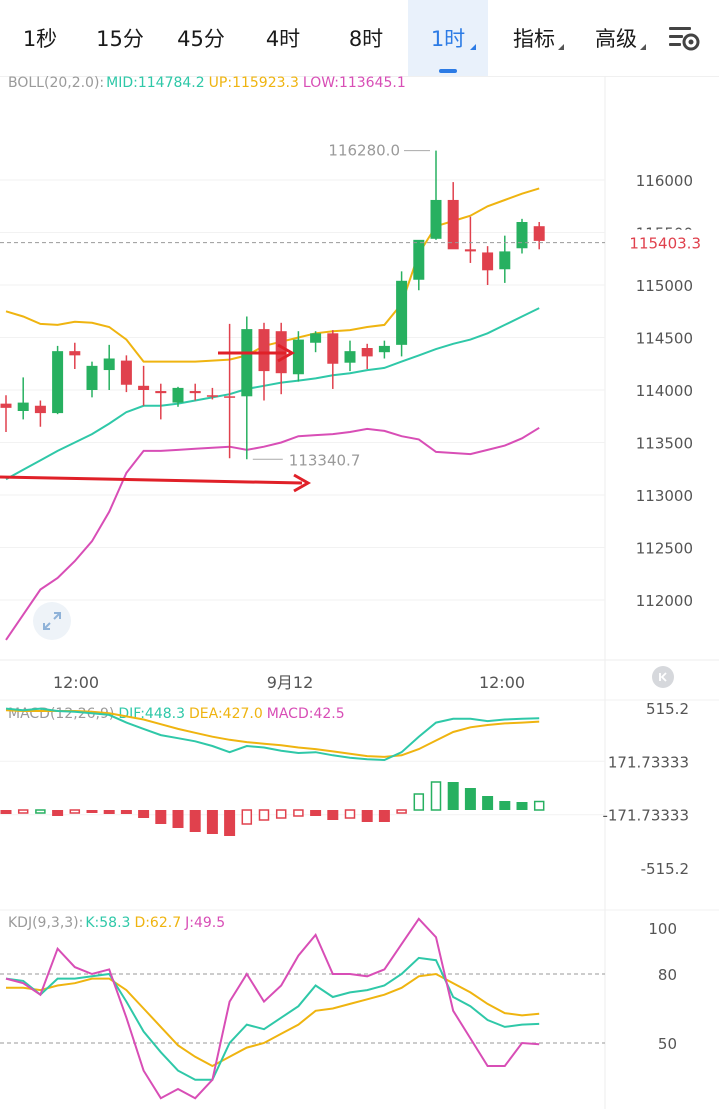 This screenshot has width=719, height=1109. I want to click on tab-label: 8时, so click(366, 39).